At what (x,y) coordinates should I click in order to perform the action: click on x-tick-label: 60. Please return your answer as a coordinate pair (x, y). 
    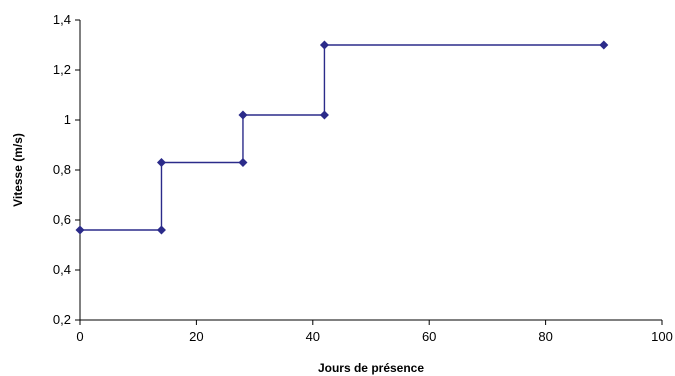
    Looking at the image, I should click on (429, 336).